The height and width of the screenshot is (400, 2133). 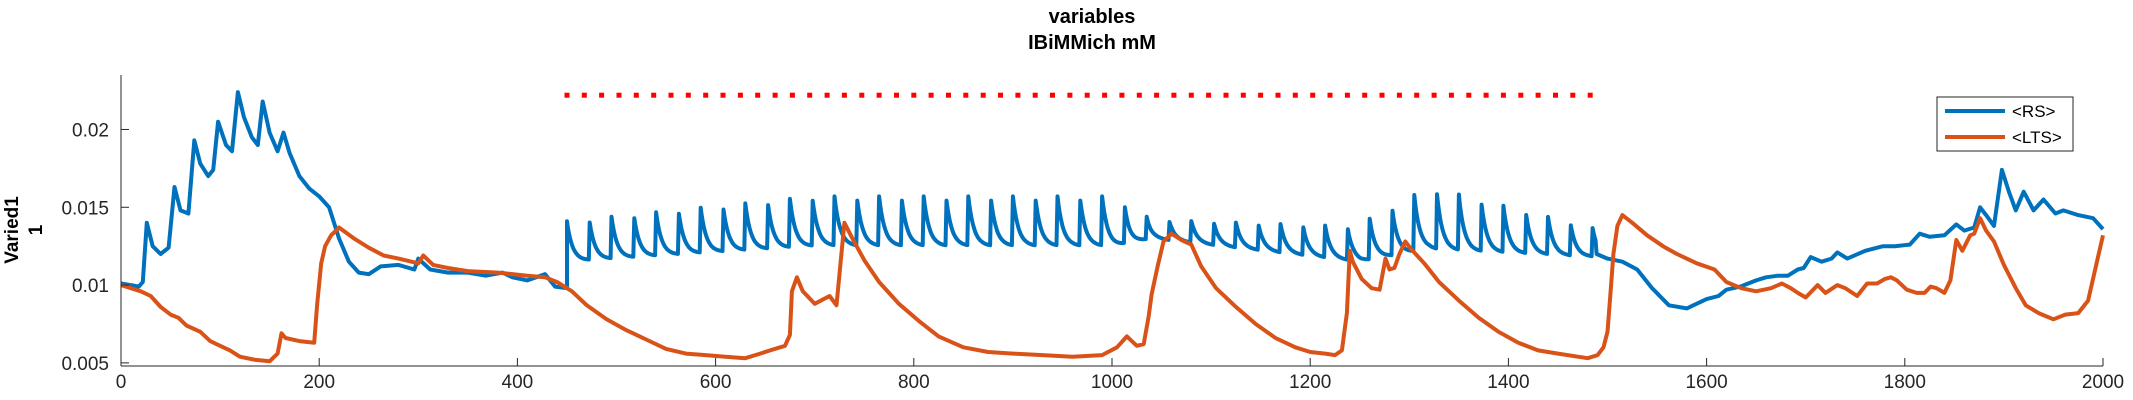 I want to click on y-tick-label: 0.02, so click(x=90, y=130).